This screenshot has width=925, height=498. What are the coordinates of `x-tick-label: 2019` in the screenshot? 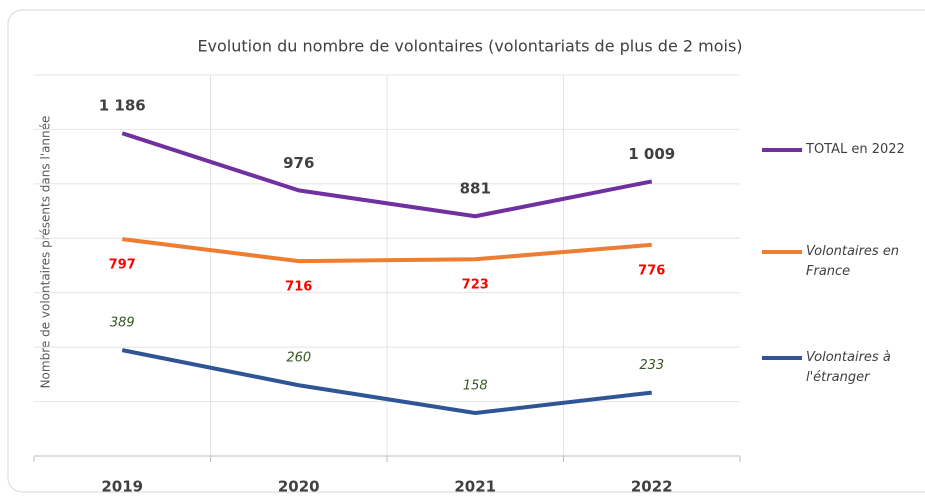 It's located at (122, 487).